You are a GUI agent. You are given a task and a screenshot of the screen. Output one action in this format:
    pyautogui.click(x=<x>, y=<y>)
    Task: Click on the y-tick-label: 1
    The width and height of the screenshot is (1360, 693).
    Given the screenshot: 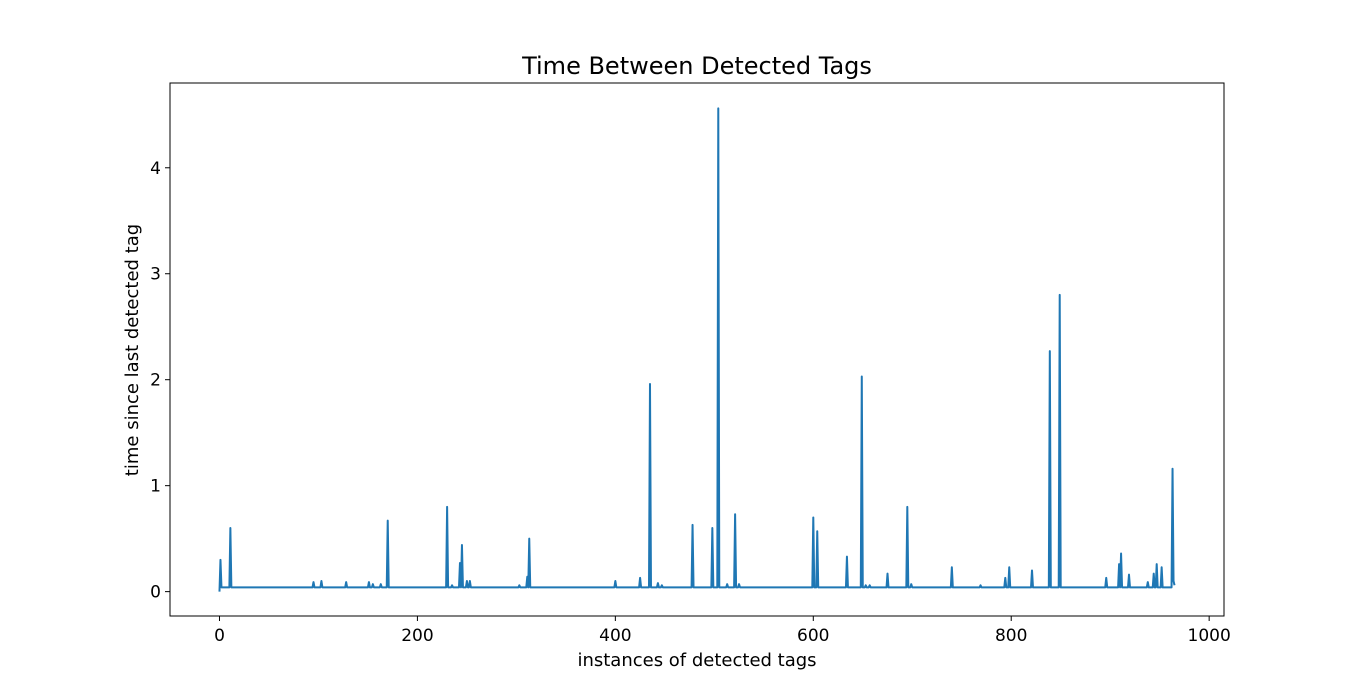 What is the action you would take?
    pyautogui.click(x=155, y=487)
    